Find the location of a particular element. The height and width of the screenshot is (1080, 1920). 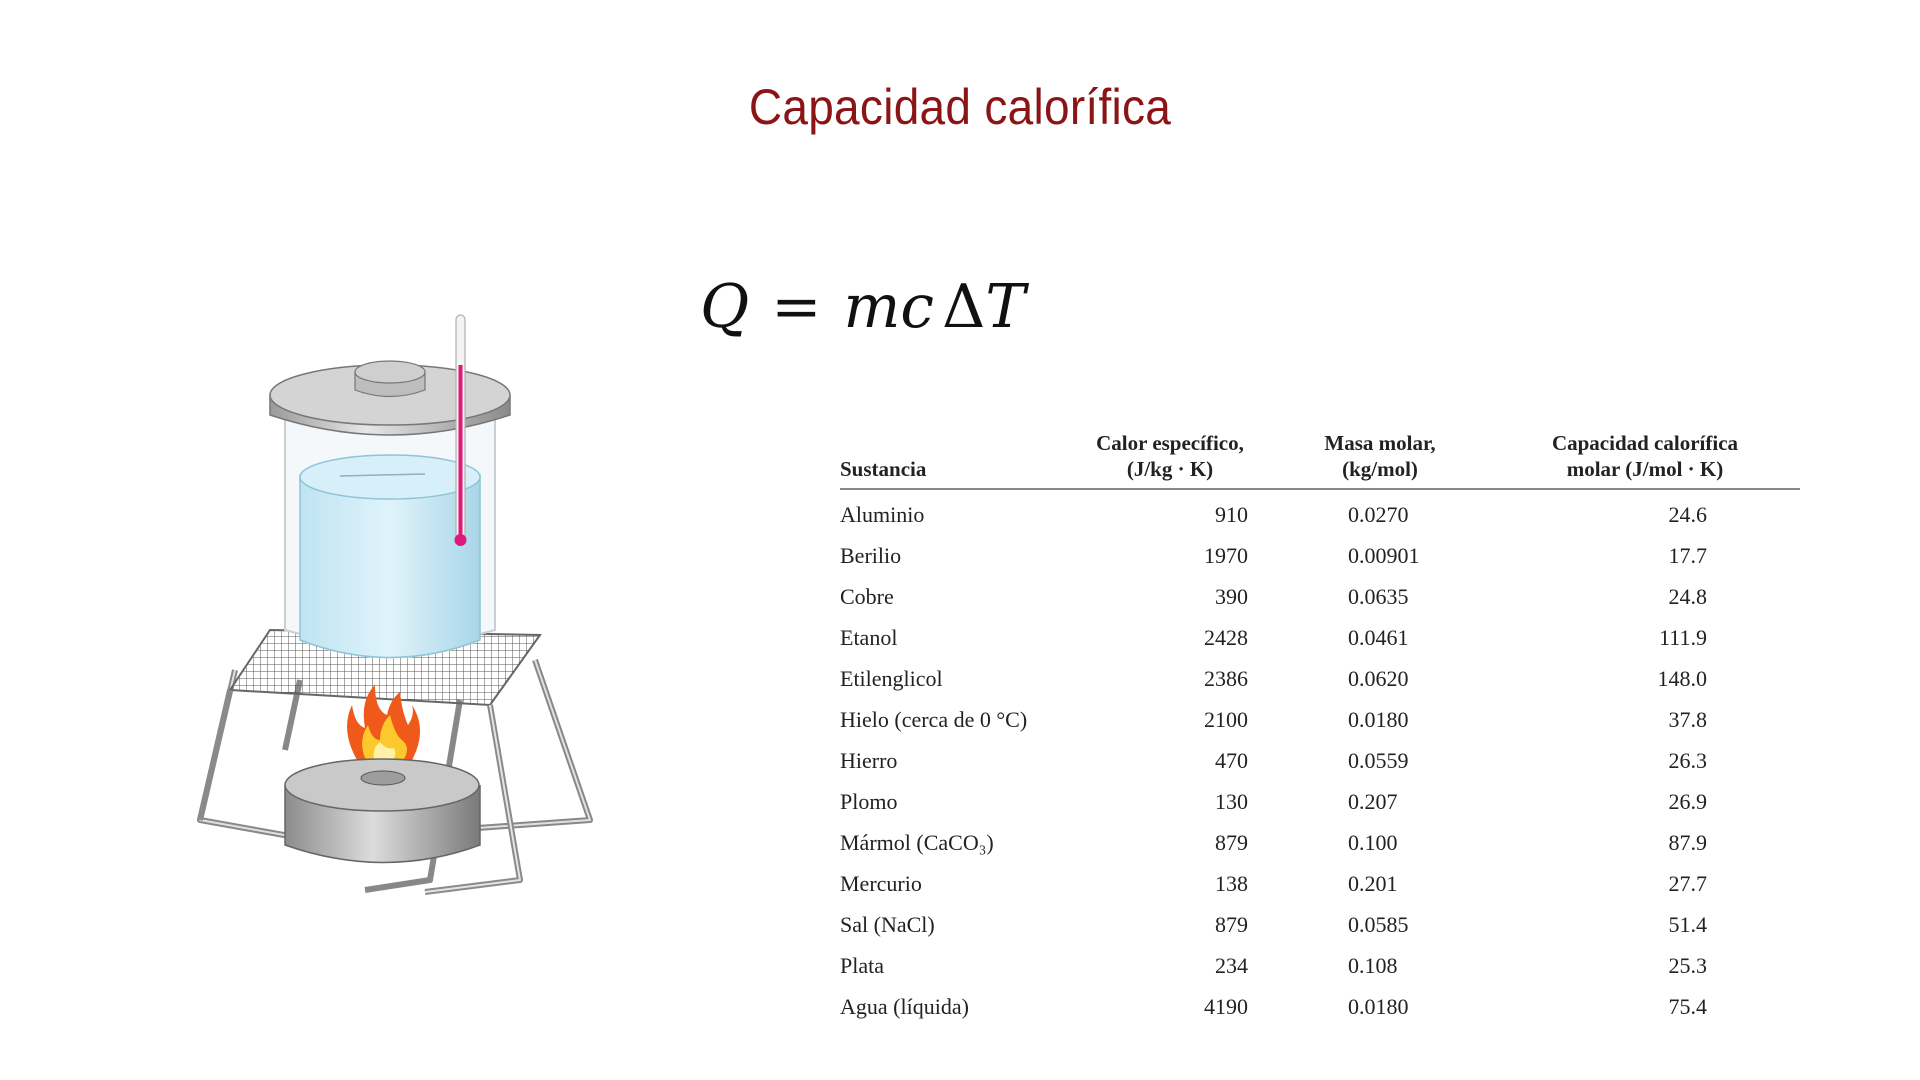

table-row: Hierro 470 0.0559 26.3 is located at coordinates (1320, 760).